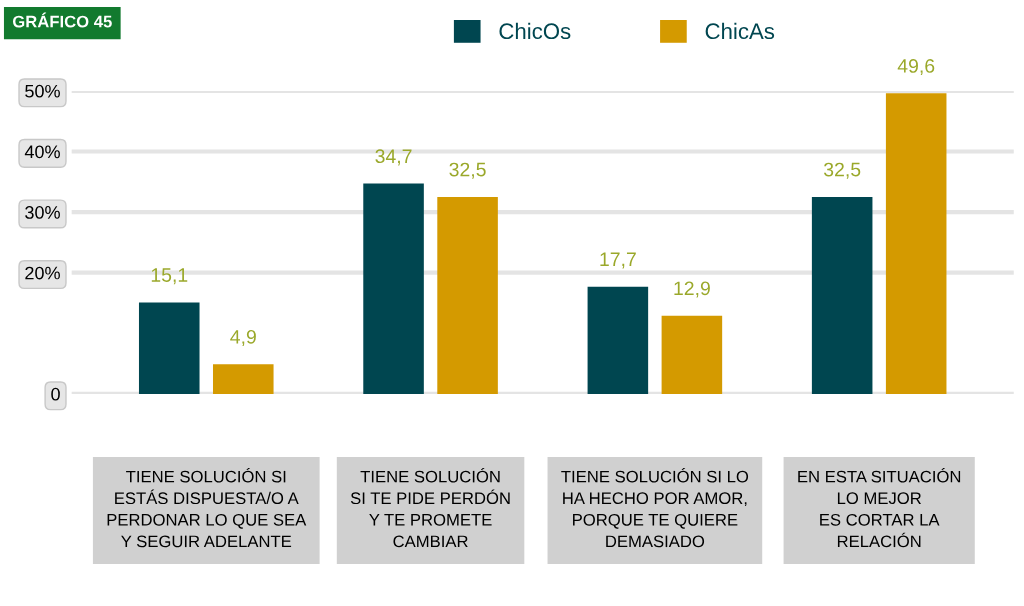 Image resolution: width=1024 pixels, height=606 pixels. Describe the element at coordinates (55, 394) in the screenshot. I see `y-tick-label: 0` at that location.